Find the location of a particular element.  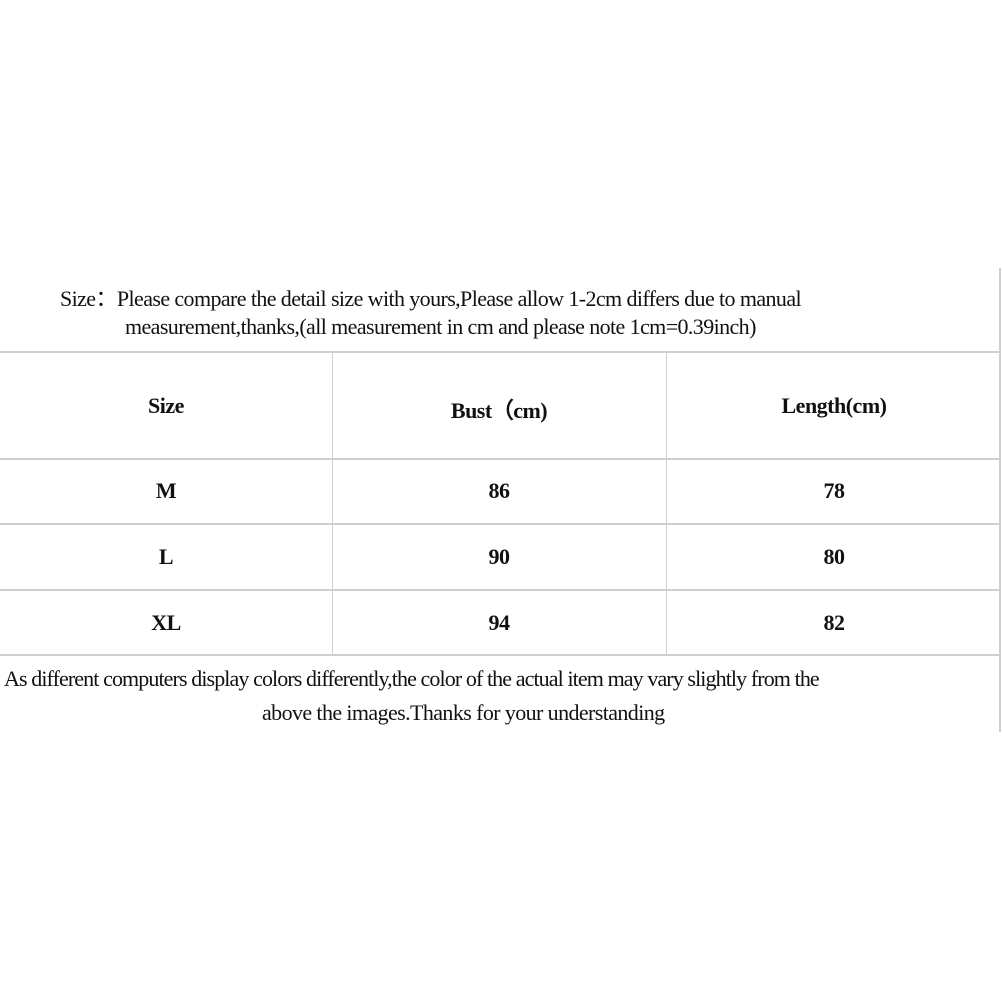

table-cell: 86 is located at coordinates (499, 490).